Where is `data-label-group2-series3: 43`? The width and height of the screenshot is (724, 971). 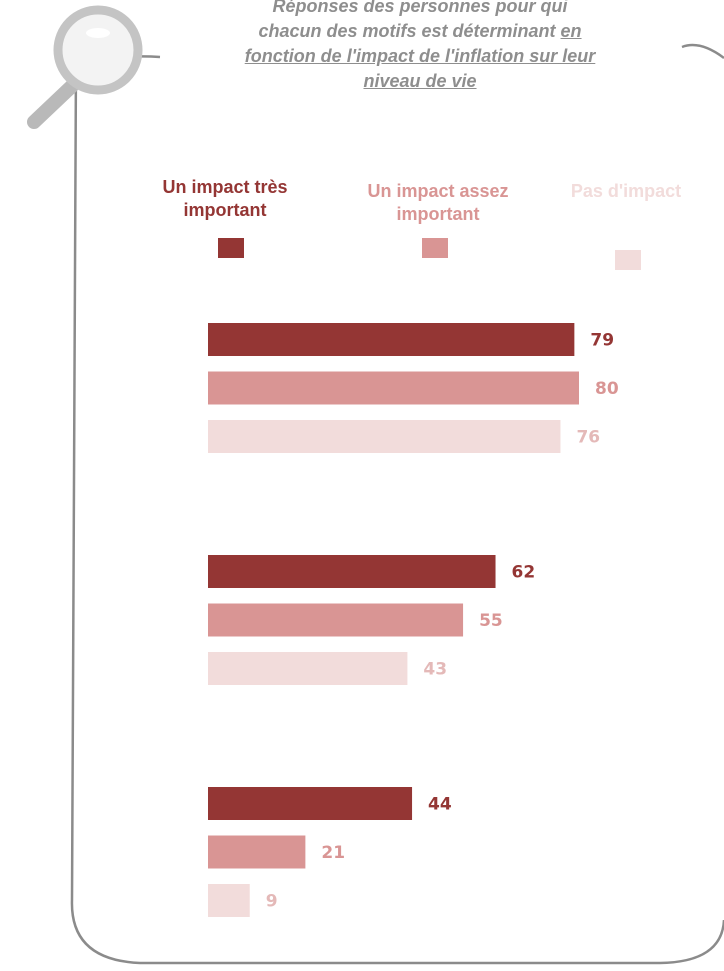 data-label-group2-series3: 43 is located at coordinates (435, 670).